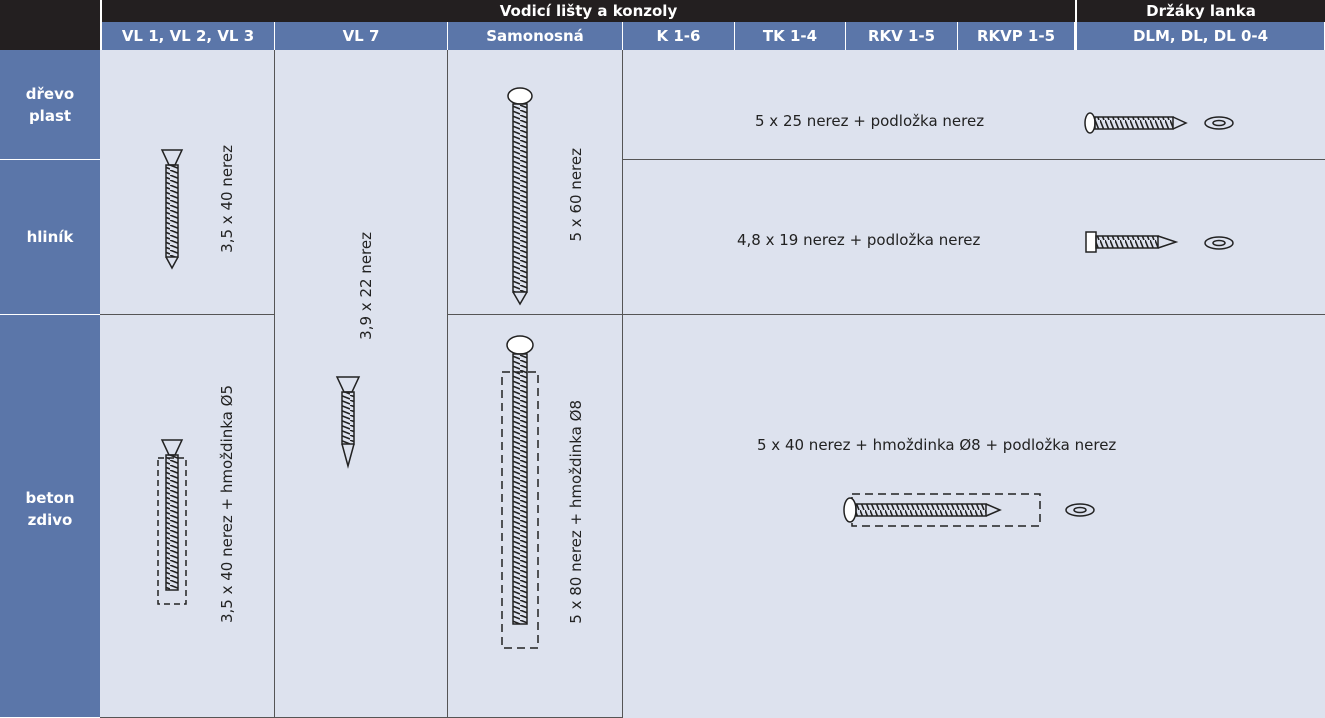 The image size is (1325, 718). Describe the element at coordinates (50, 93) in the screenshot. I see `row-label: dřevo` at that location.